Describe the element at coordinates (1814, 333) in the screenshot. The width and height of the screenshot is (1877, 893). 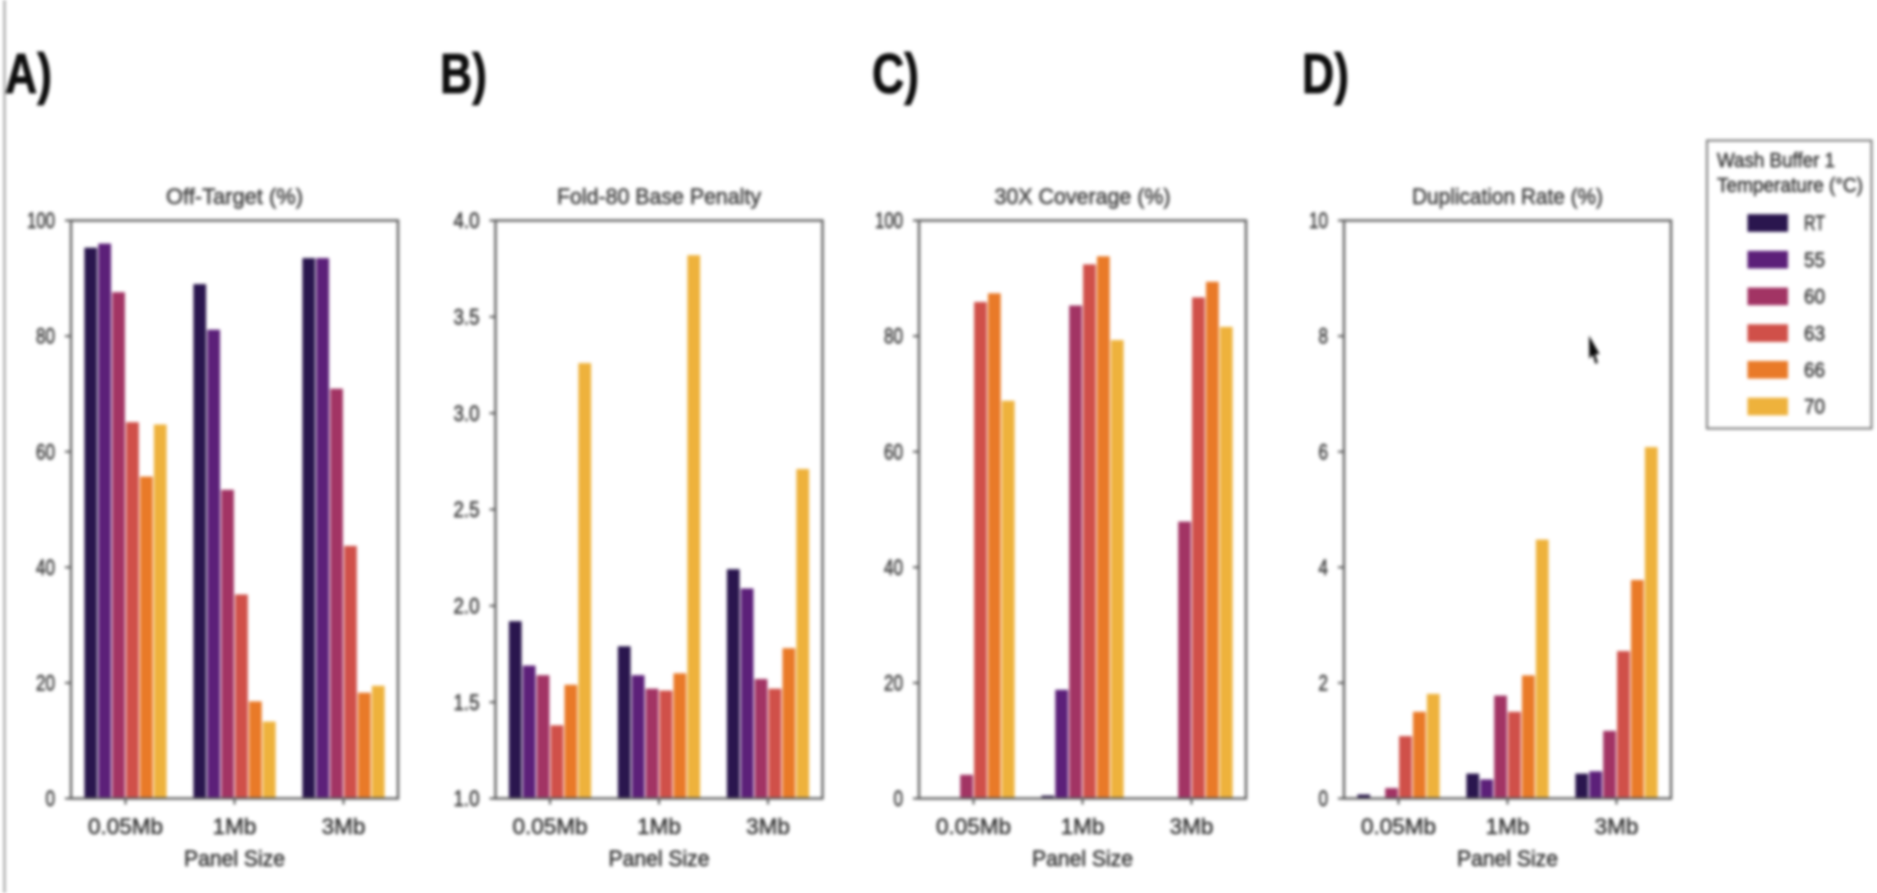
I see `svg-text: 63` at that location.